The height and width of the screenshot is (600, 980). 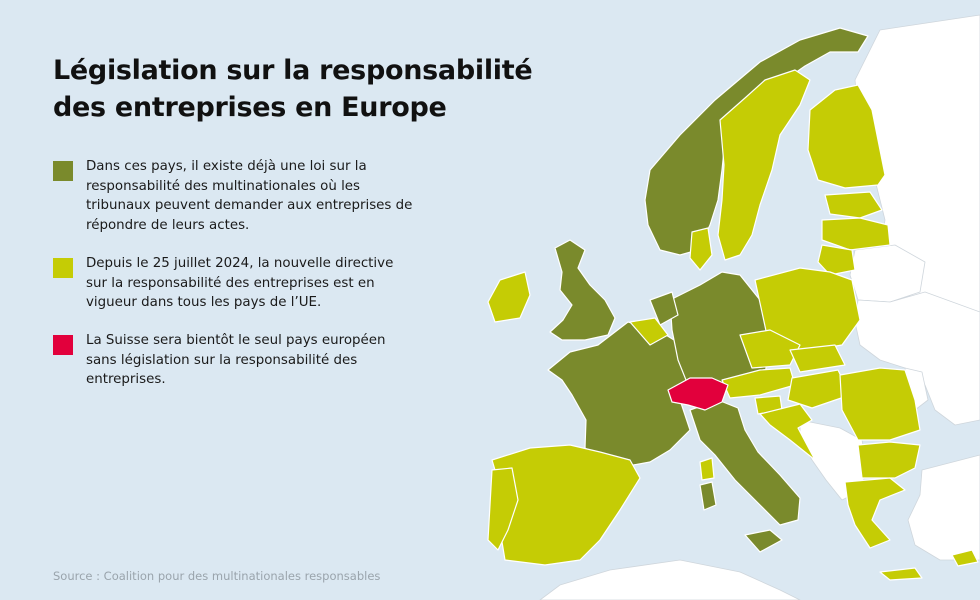 I want to click on latvia-land, so click(x=856, y=234).